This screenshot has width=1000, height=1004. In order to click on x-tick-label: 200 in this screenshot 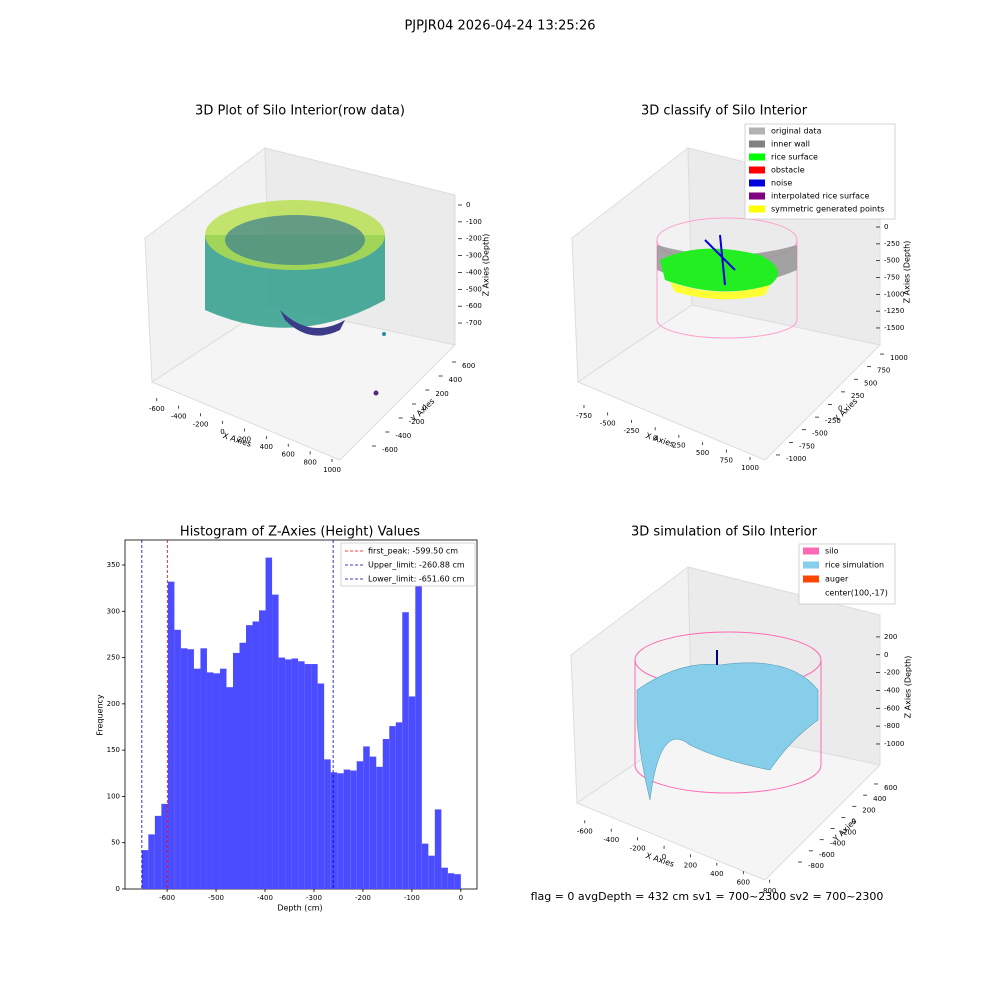, I will do `click(690, 865)`.